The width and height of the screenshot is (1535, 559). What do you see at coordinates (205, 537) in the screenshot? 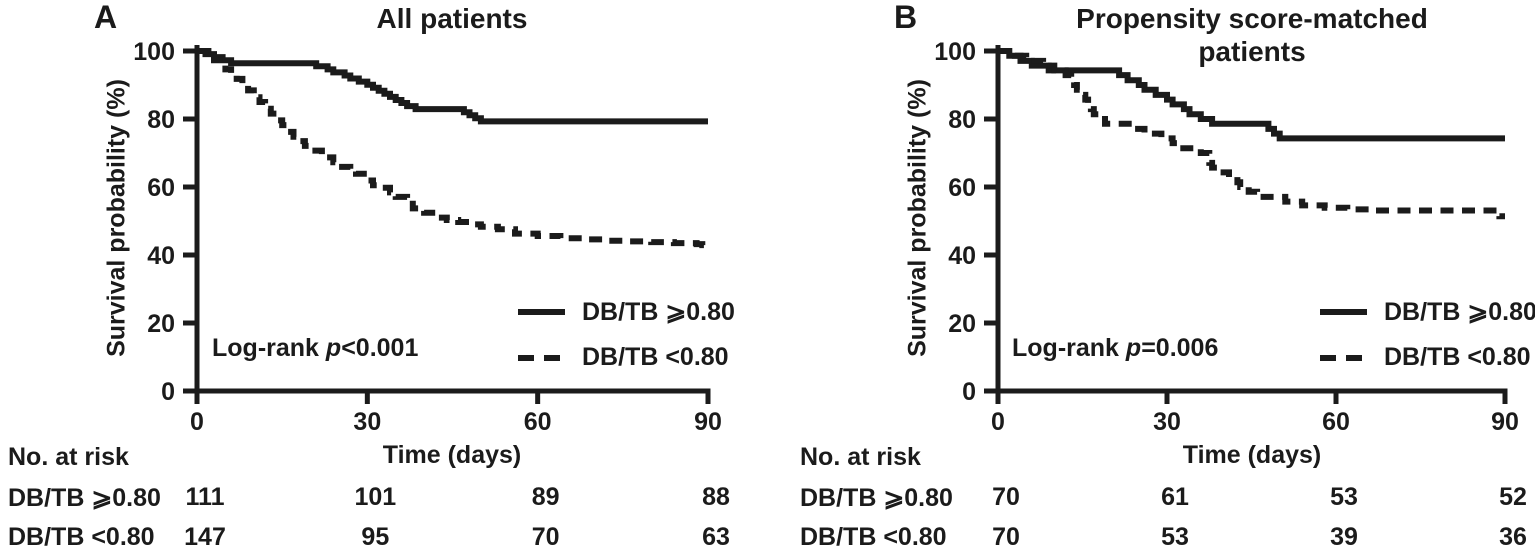
I see `risk-value: 147` at bounding box center [205, 537].